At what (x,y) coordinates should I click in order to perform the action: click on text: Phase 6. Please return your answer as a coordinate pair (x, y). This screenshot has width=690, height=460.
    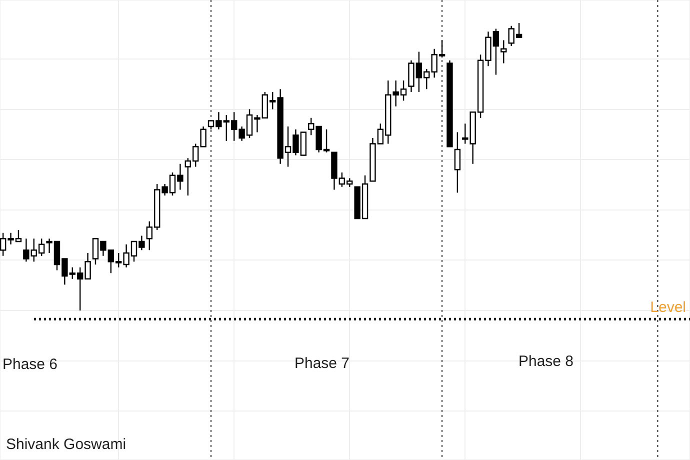
    Looking at the image, I should click on (30, 364).